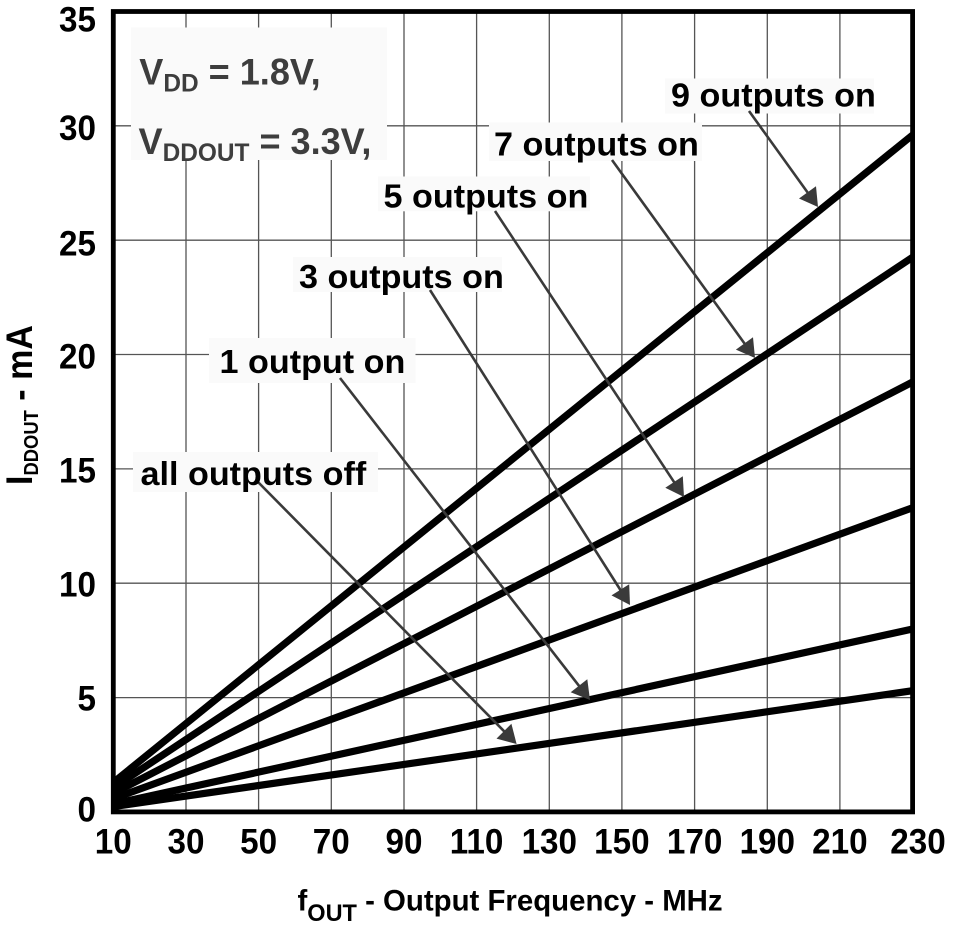 This screenshot has width=965, height=932. Describe the element at coordinates (401, 277) in the screenshot. I see `svg-text: 3 outputs on` at that location.